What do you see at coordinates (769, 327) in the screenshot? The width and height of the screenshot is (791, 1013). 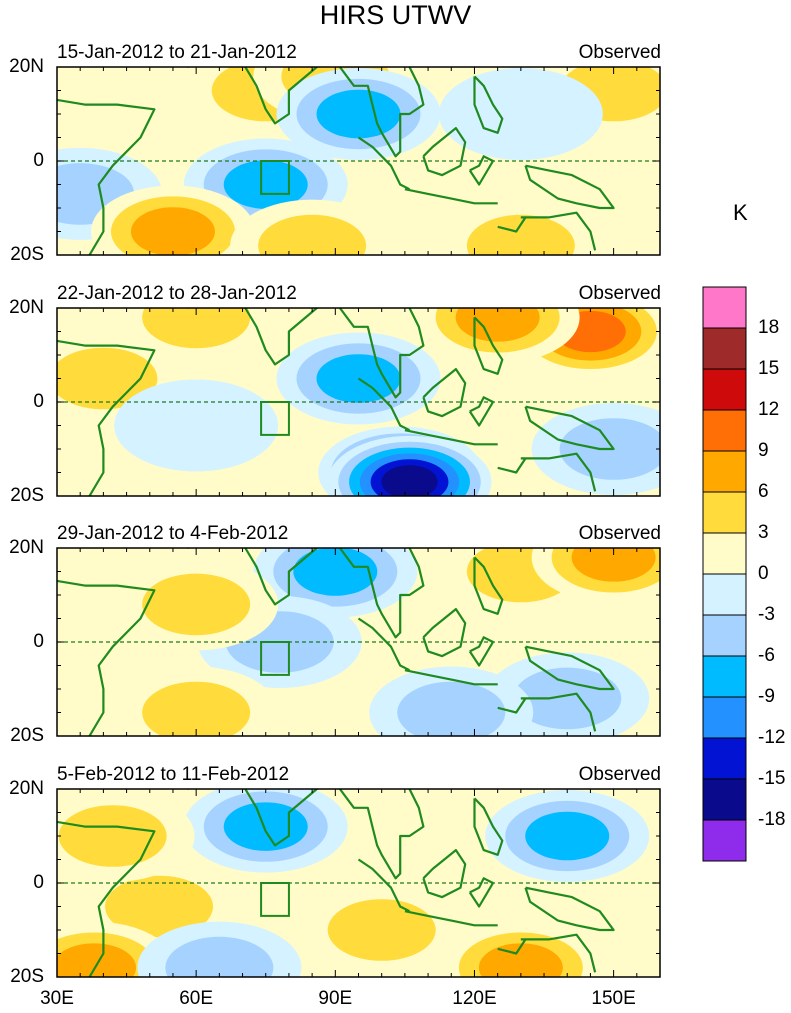 I see `colorbar-level-label: 18` at bounding box center [769, 327].